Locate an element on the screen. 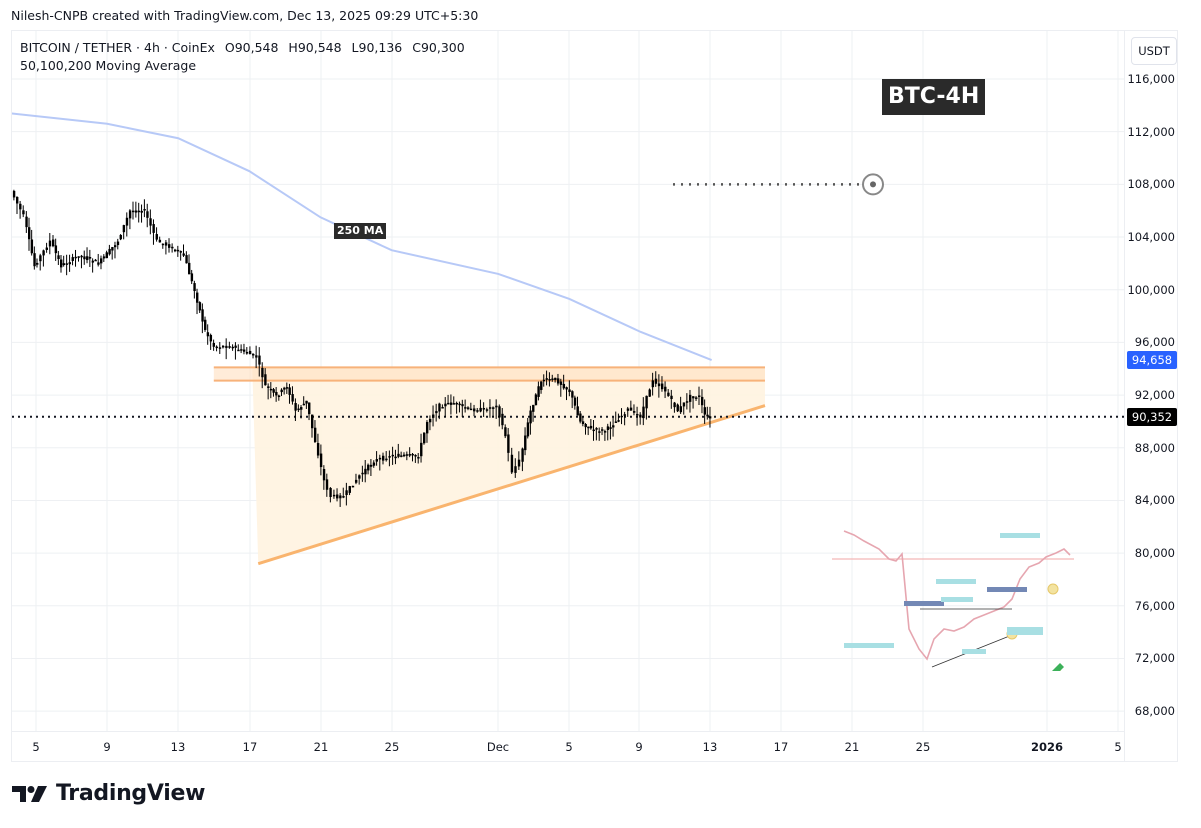 This screenshot has height=828, width=1201. indicator-label: 50,100,200 Moving Average is located at coordinates (108, 65).